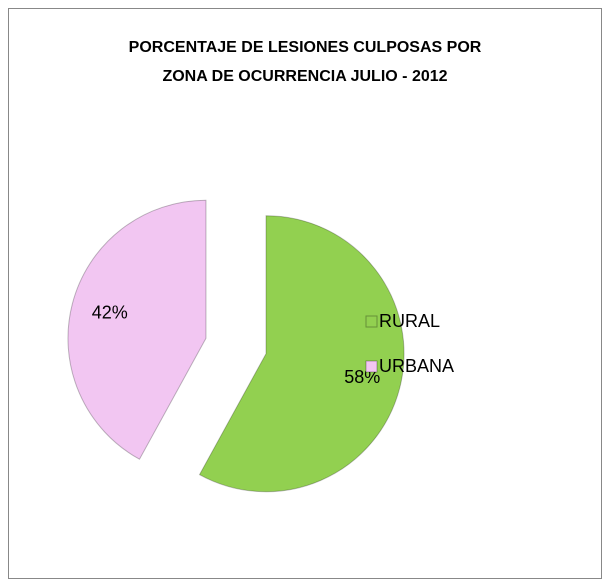  What do you see at coordinates (409, 321) in the screenshot?
I see `legend-label: RURAL` at bounding box center [409, 321].